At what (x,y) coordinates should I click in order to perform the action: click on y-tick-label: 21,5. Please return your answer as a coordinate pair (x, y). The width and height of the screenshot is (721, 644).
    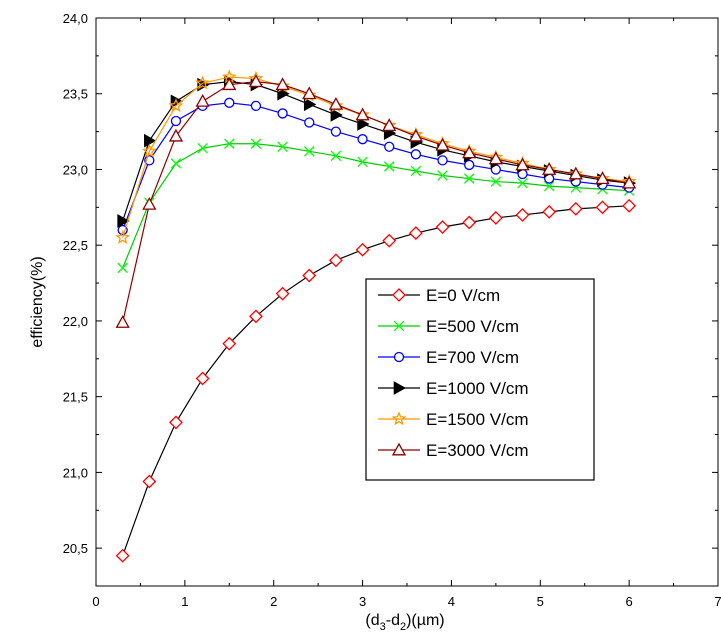
    Looking at the image, I should click on (75, 397).